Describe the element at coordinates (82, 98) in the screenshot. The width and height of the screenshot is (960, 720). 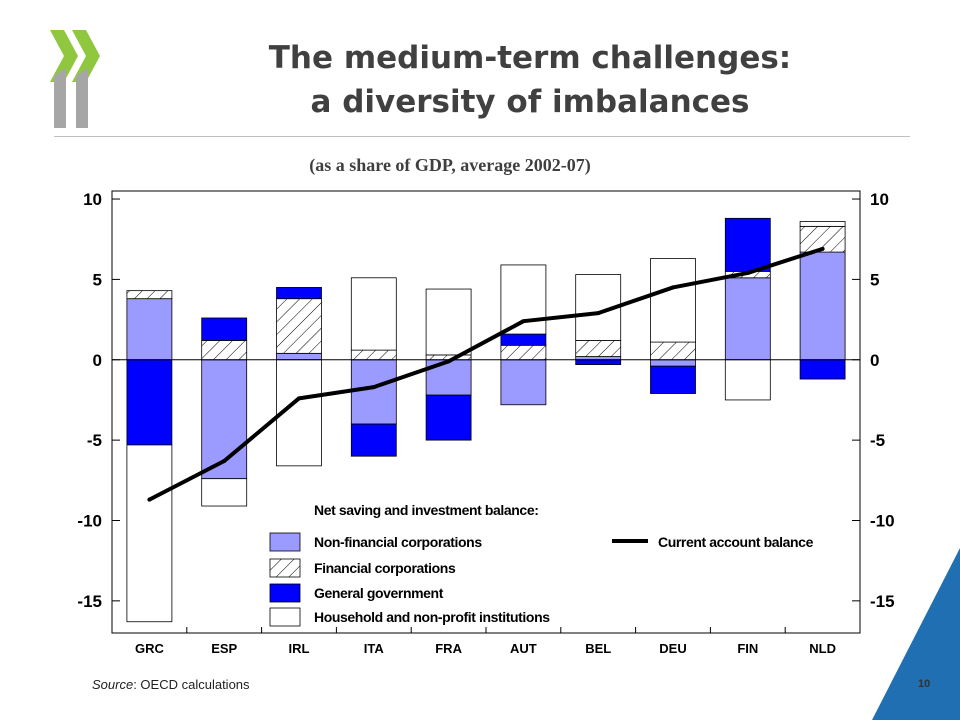
I see `logo-gray-bar-right` at that location.